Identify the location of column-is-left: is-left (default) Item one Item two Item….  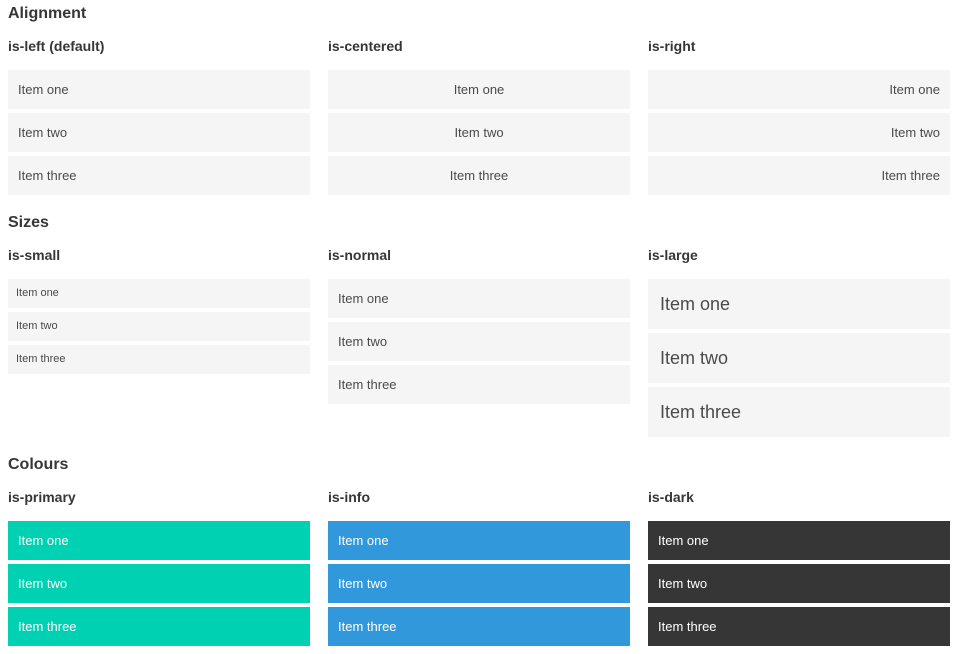
(159, 111).